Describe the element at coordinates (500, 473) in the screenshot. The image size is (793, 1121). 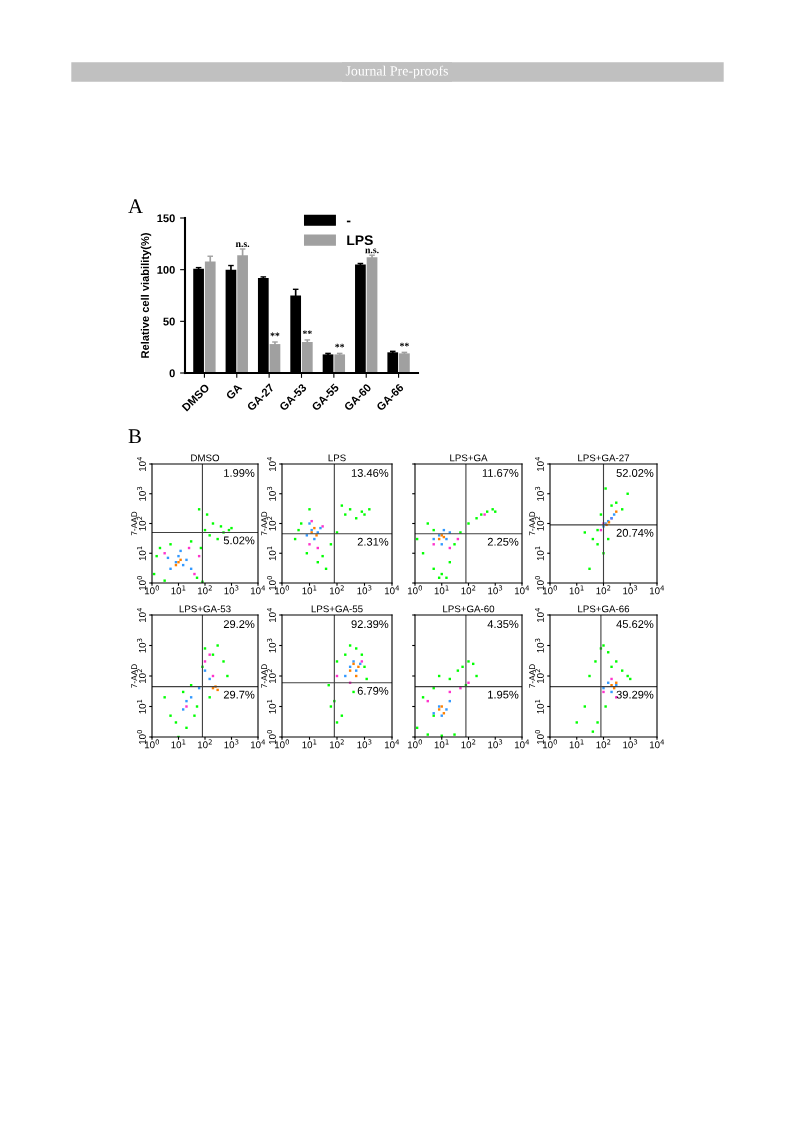
I see `annotation: 11.67%` at that location.